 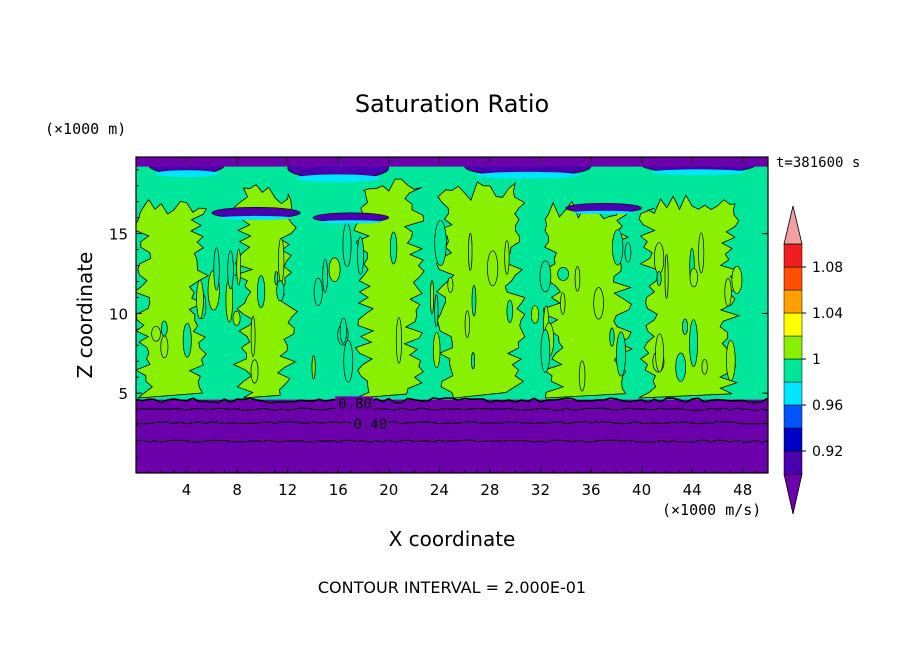 I want to click on x-tick-label: 16, so click(x=338, y=490).